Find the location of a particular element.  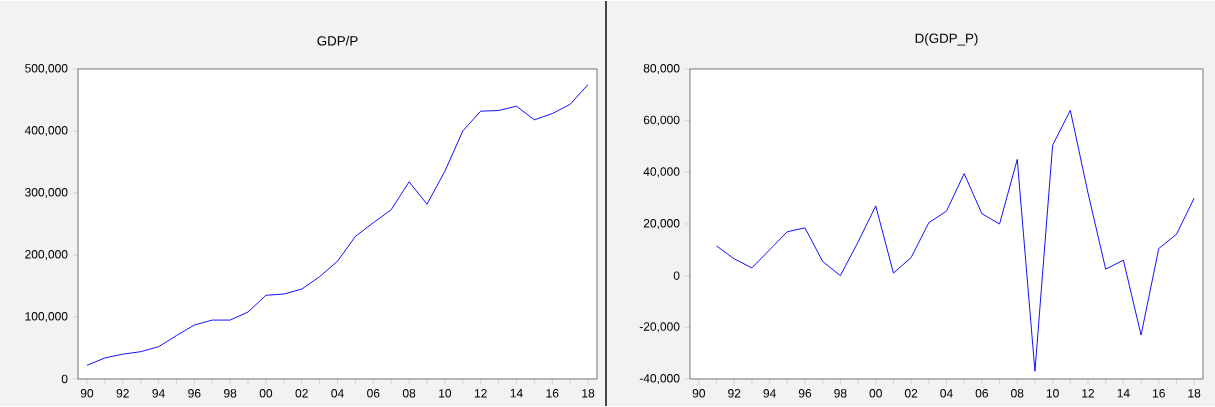

chart-title: GDP/P is located at coordinates (337, 40).